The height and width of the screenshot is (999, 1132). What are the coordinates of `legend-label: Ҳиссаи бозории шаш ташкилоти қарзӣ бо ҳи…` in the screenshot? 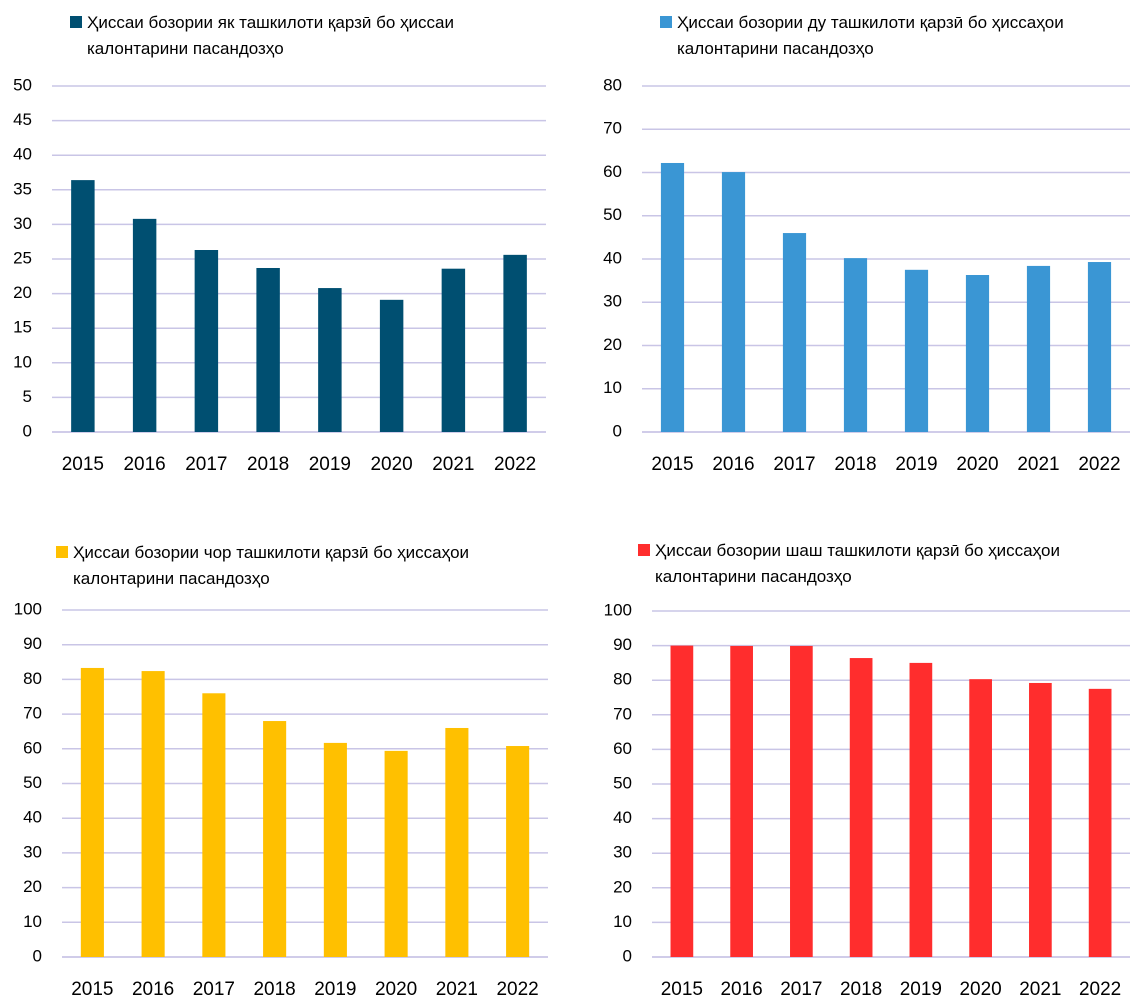 It's located at (857, 563).